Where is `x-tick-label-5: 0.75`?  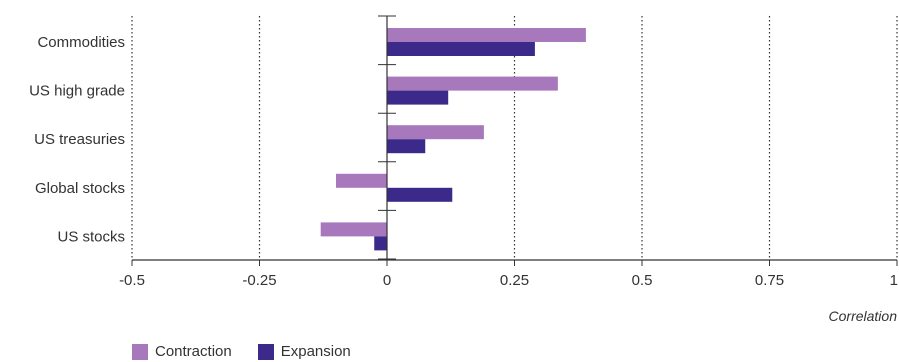
x-tick-label-5: 0.75 is located at coordinates (769, 280).